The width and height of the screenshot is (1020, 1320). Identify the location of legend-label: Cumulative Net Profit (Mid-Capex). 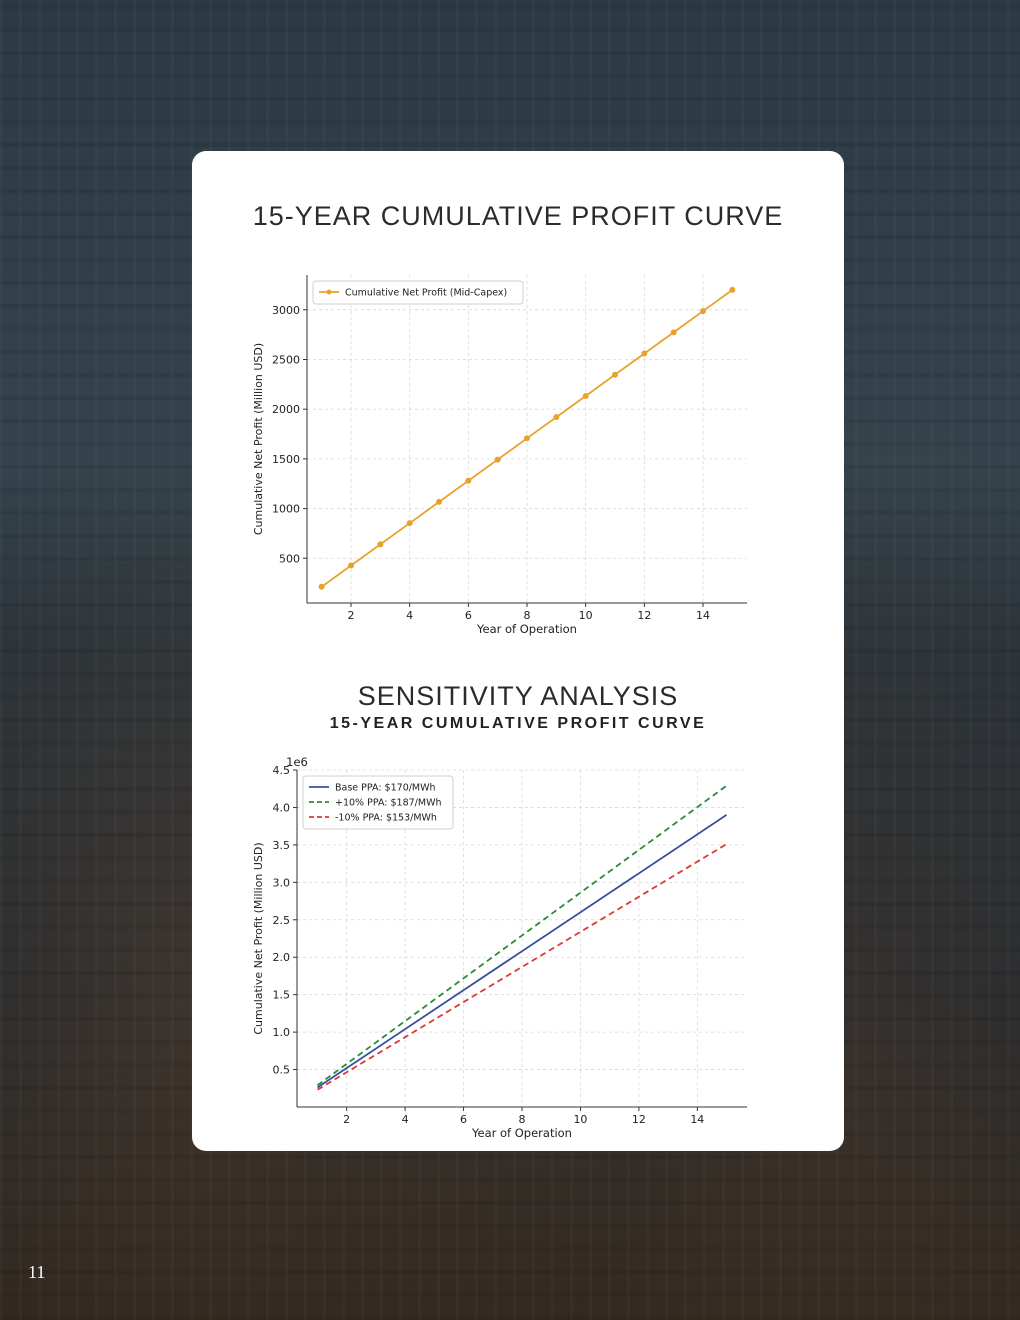
(426, 293).